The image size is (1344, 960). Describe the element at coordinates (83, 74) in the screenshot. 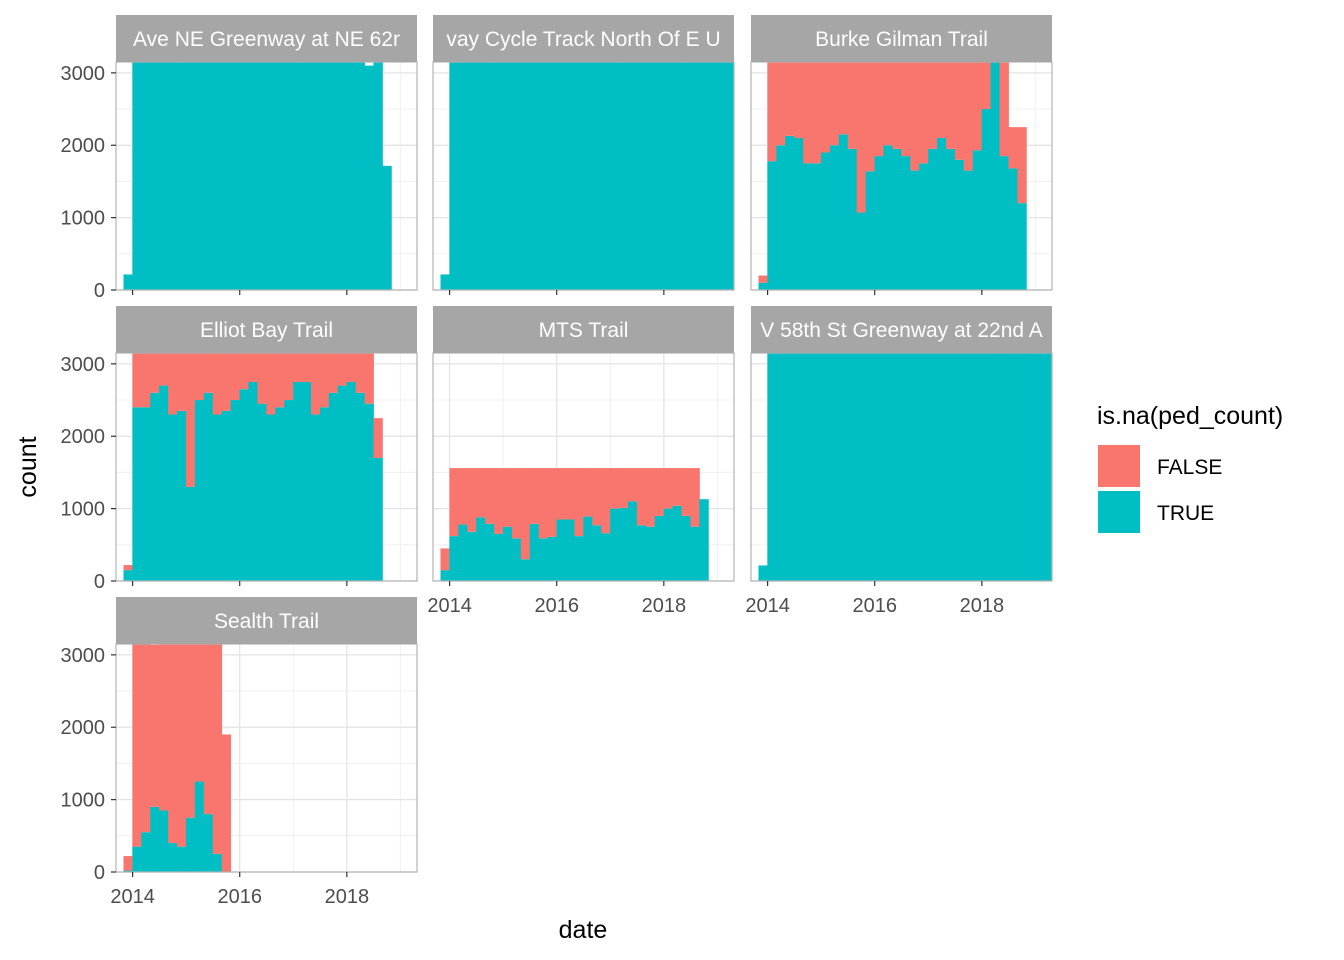

I see `y-tick-label: 3000` at that location.